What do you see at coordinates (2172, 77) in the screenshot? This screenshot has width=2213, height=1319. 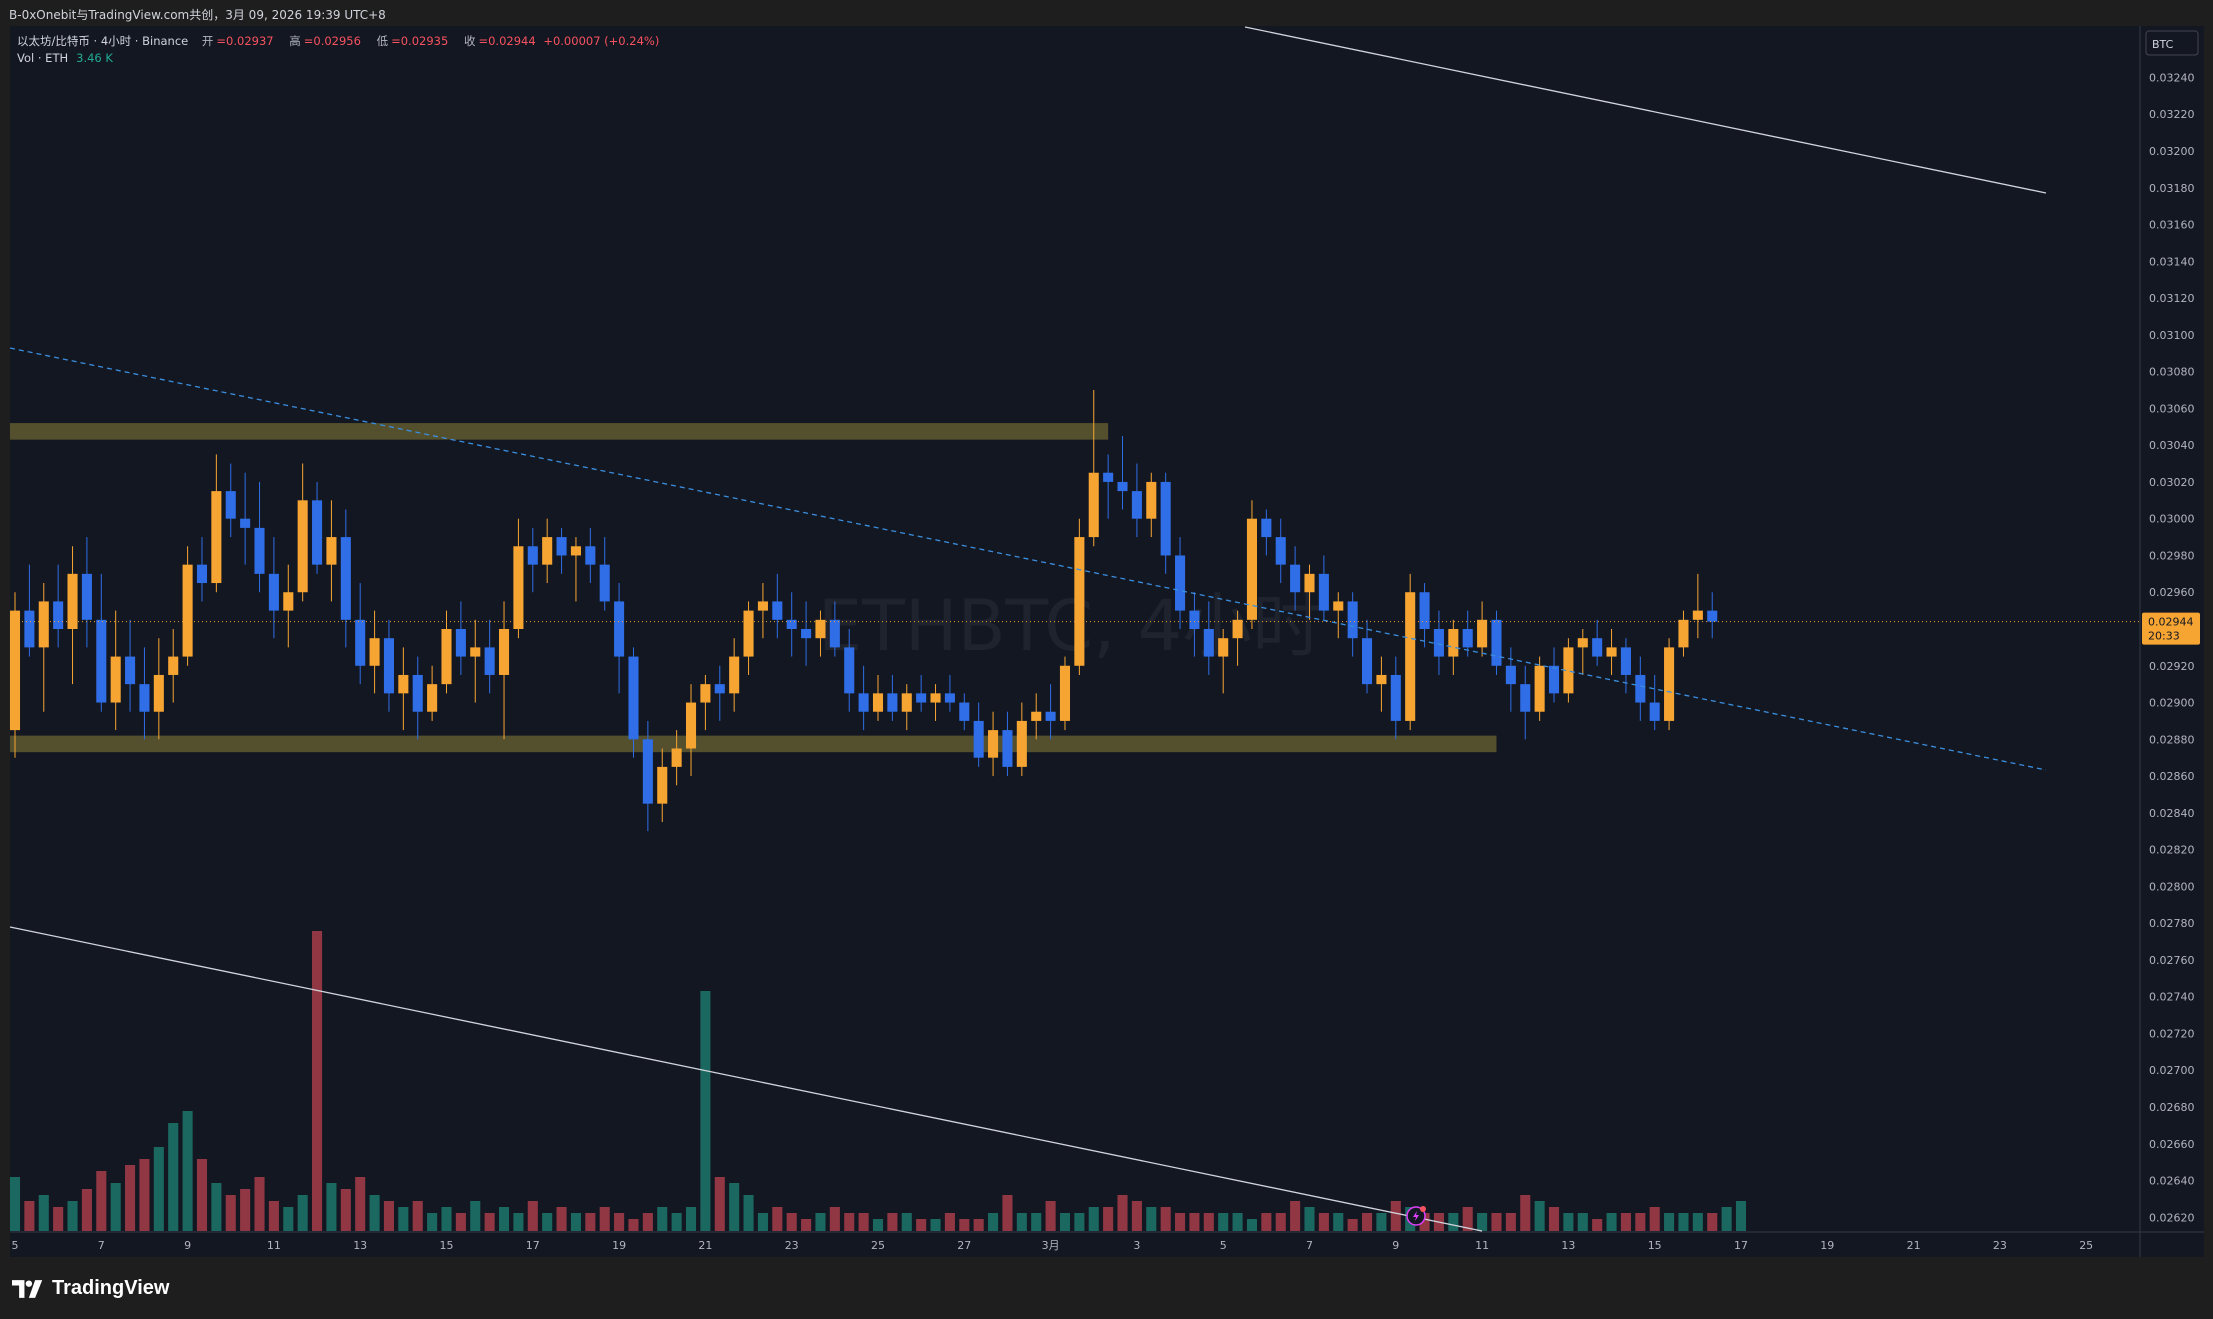 I see `price-tick-label: 0.03240` at bounding box center [2172, 77].